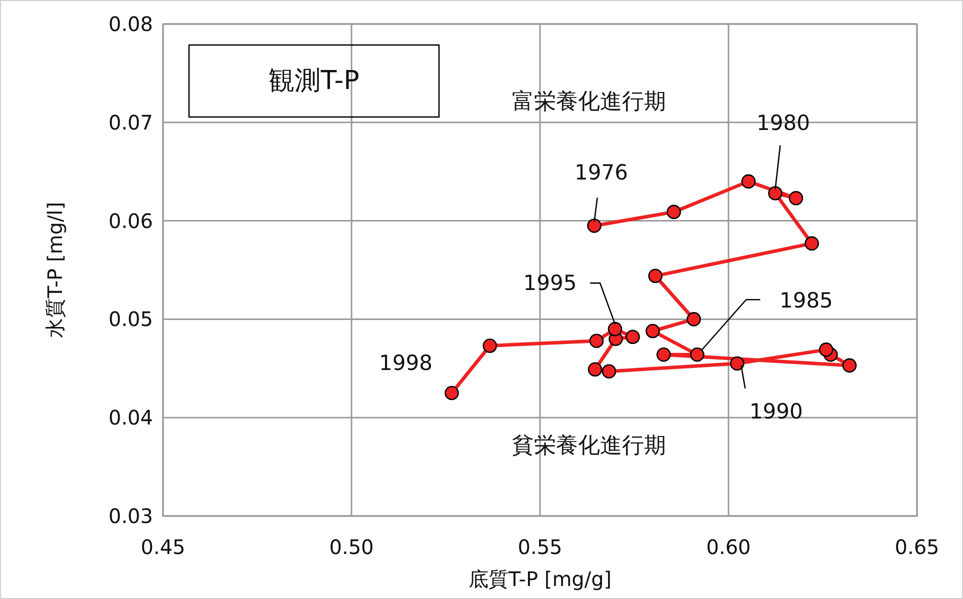 The width and height of the screenshot is (963, 599). What do you see at coordinates (130, 319) in the screenshot?
I see `y-tick-label: 0.05` at bounding box center [130, 319].